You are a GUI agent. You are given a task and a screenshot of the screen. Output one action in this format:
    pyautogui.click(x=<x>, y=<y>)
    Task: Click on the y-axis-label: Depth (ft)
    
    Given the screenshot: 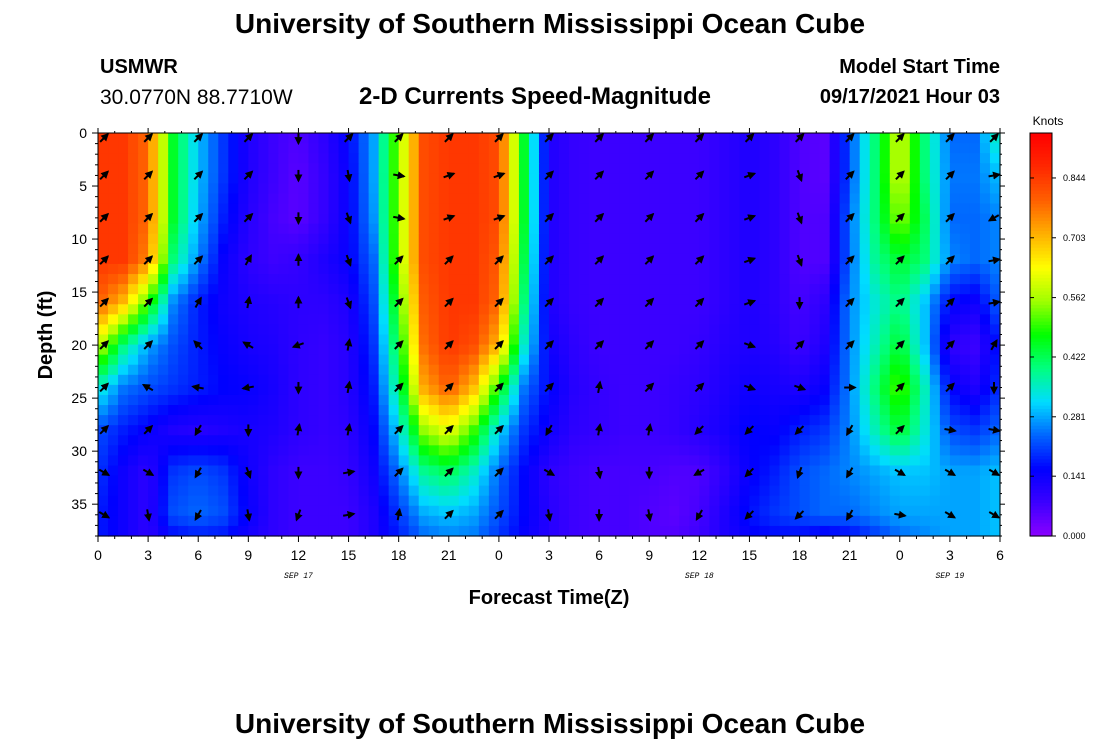 What is the action you would take?
    pyautogui.click(x=46, y=335)
    